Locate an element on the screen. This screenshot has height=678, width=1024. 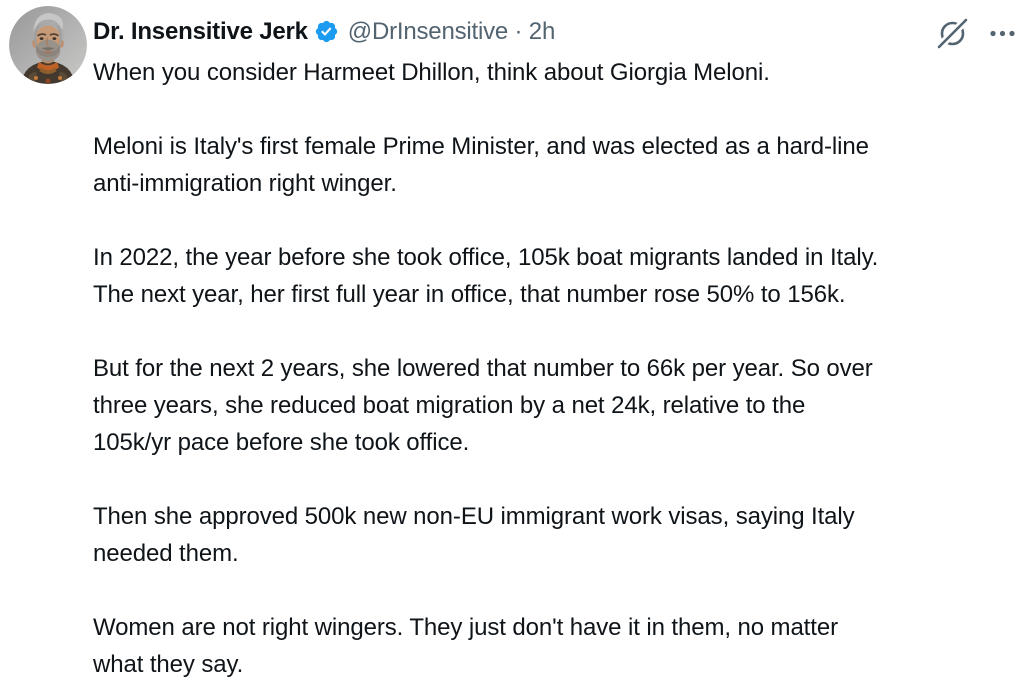
author-name: Dr. Insensitive Jerk is located at coordinates (200, 31).